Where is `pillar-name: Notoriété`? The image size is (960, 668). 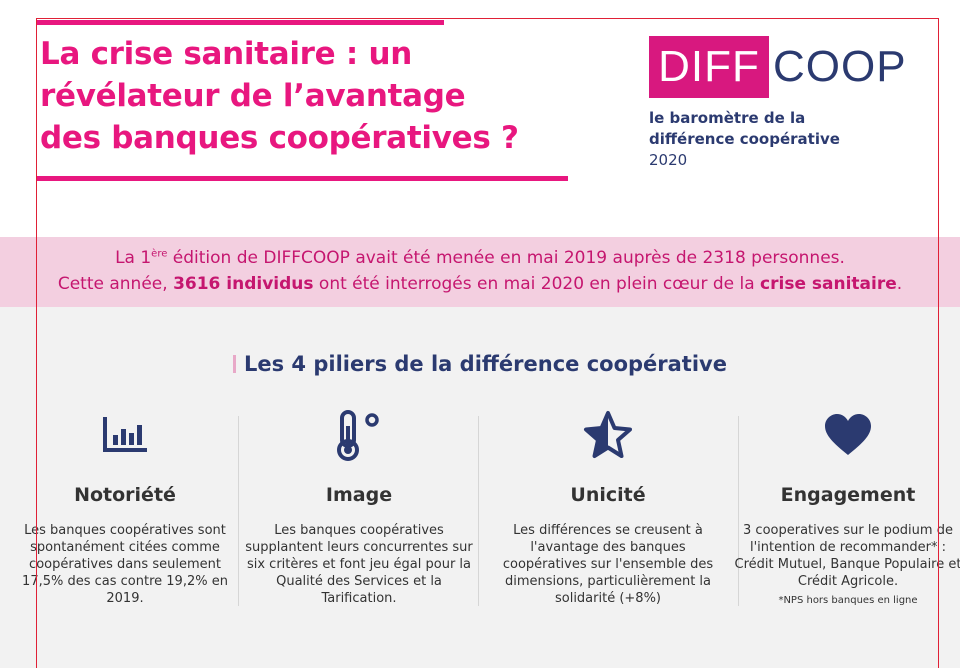
pillar-name: Notoriété is located at coordinates (125, 495).